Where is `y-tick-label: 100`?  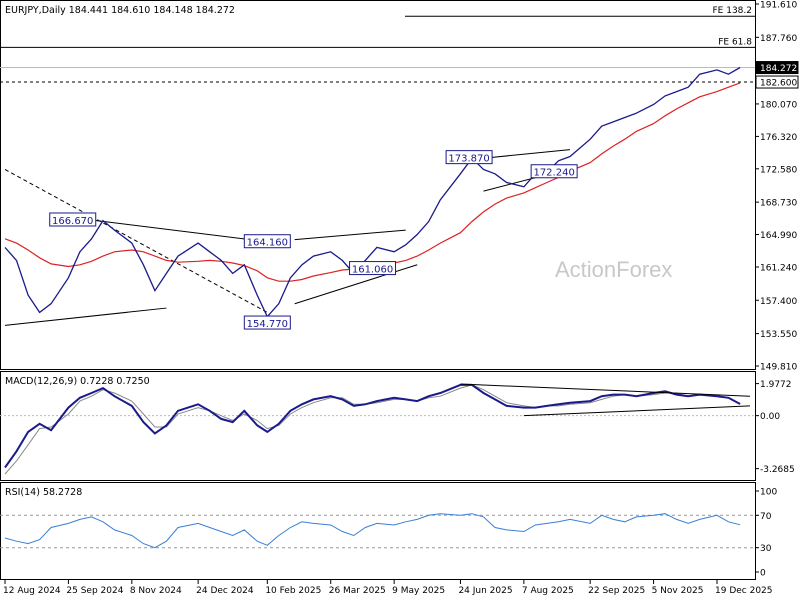 y-tick-label: 100 is located at coordinates (768, 493).